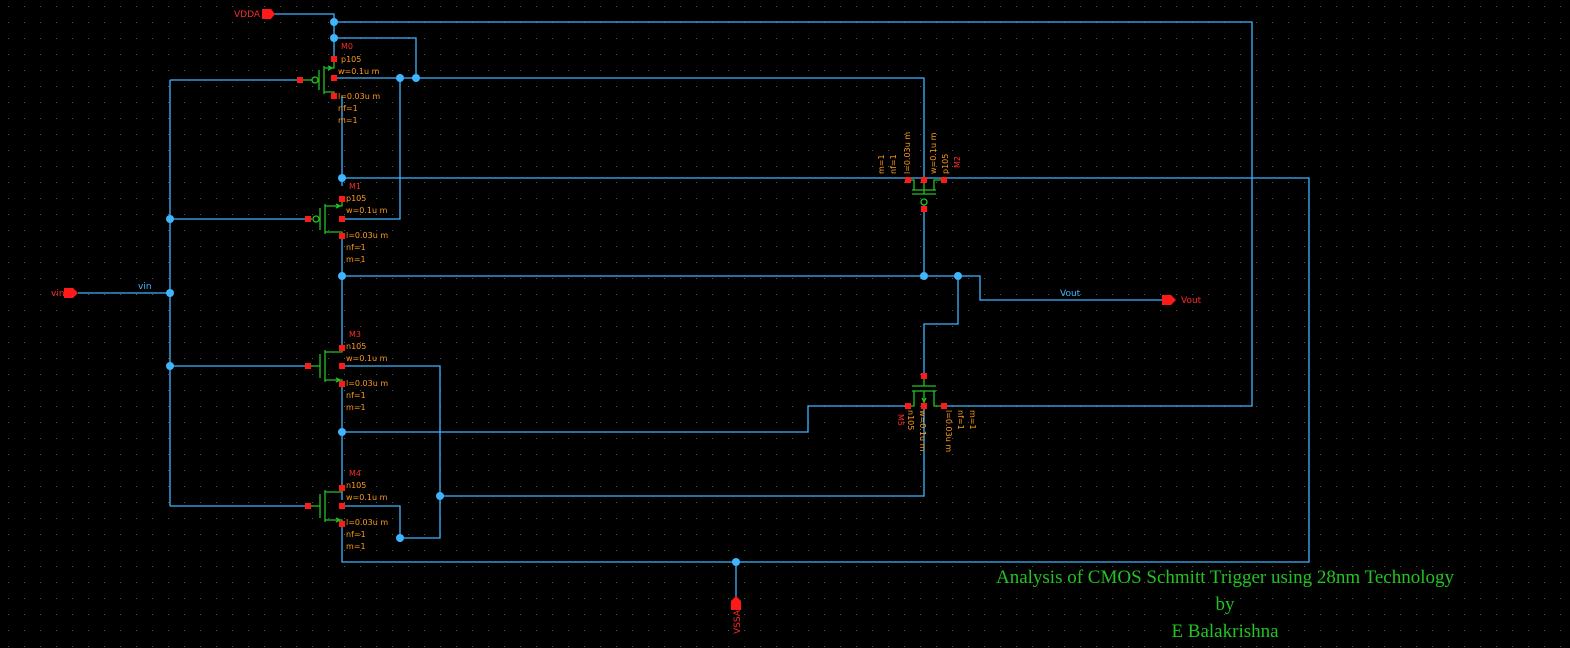  I want to click on svg-text: M0, so click(347, 46).